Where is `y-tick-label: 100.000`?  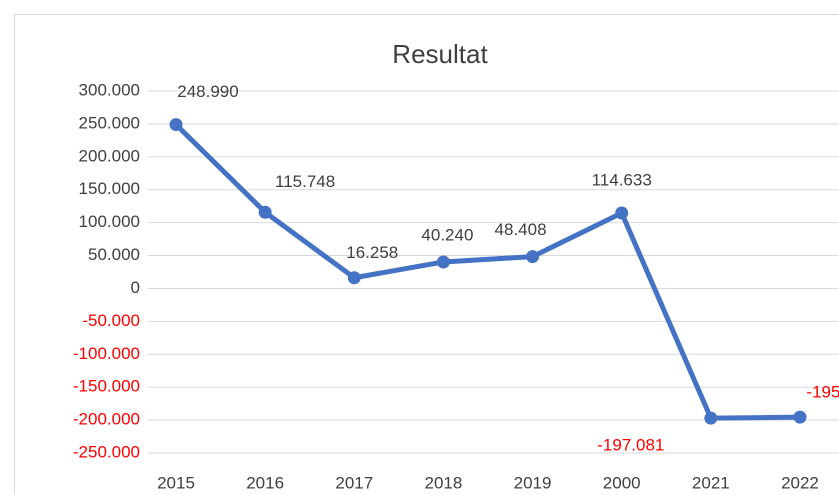
y-tick-label: 100.000 is located at coordinates (109, 221).